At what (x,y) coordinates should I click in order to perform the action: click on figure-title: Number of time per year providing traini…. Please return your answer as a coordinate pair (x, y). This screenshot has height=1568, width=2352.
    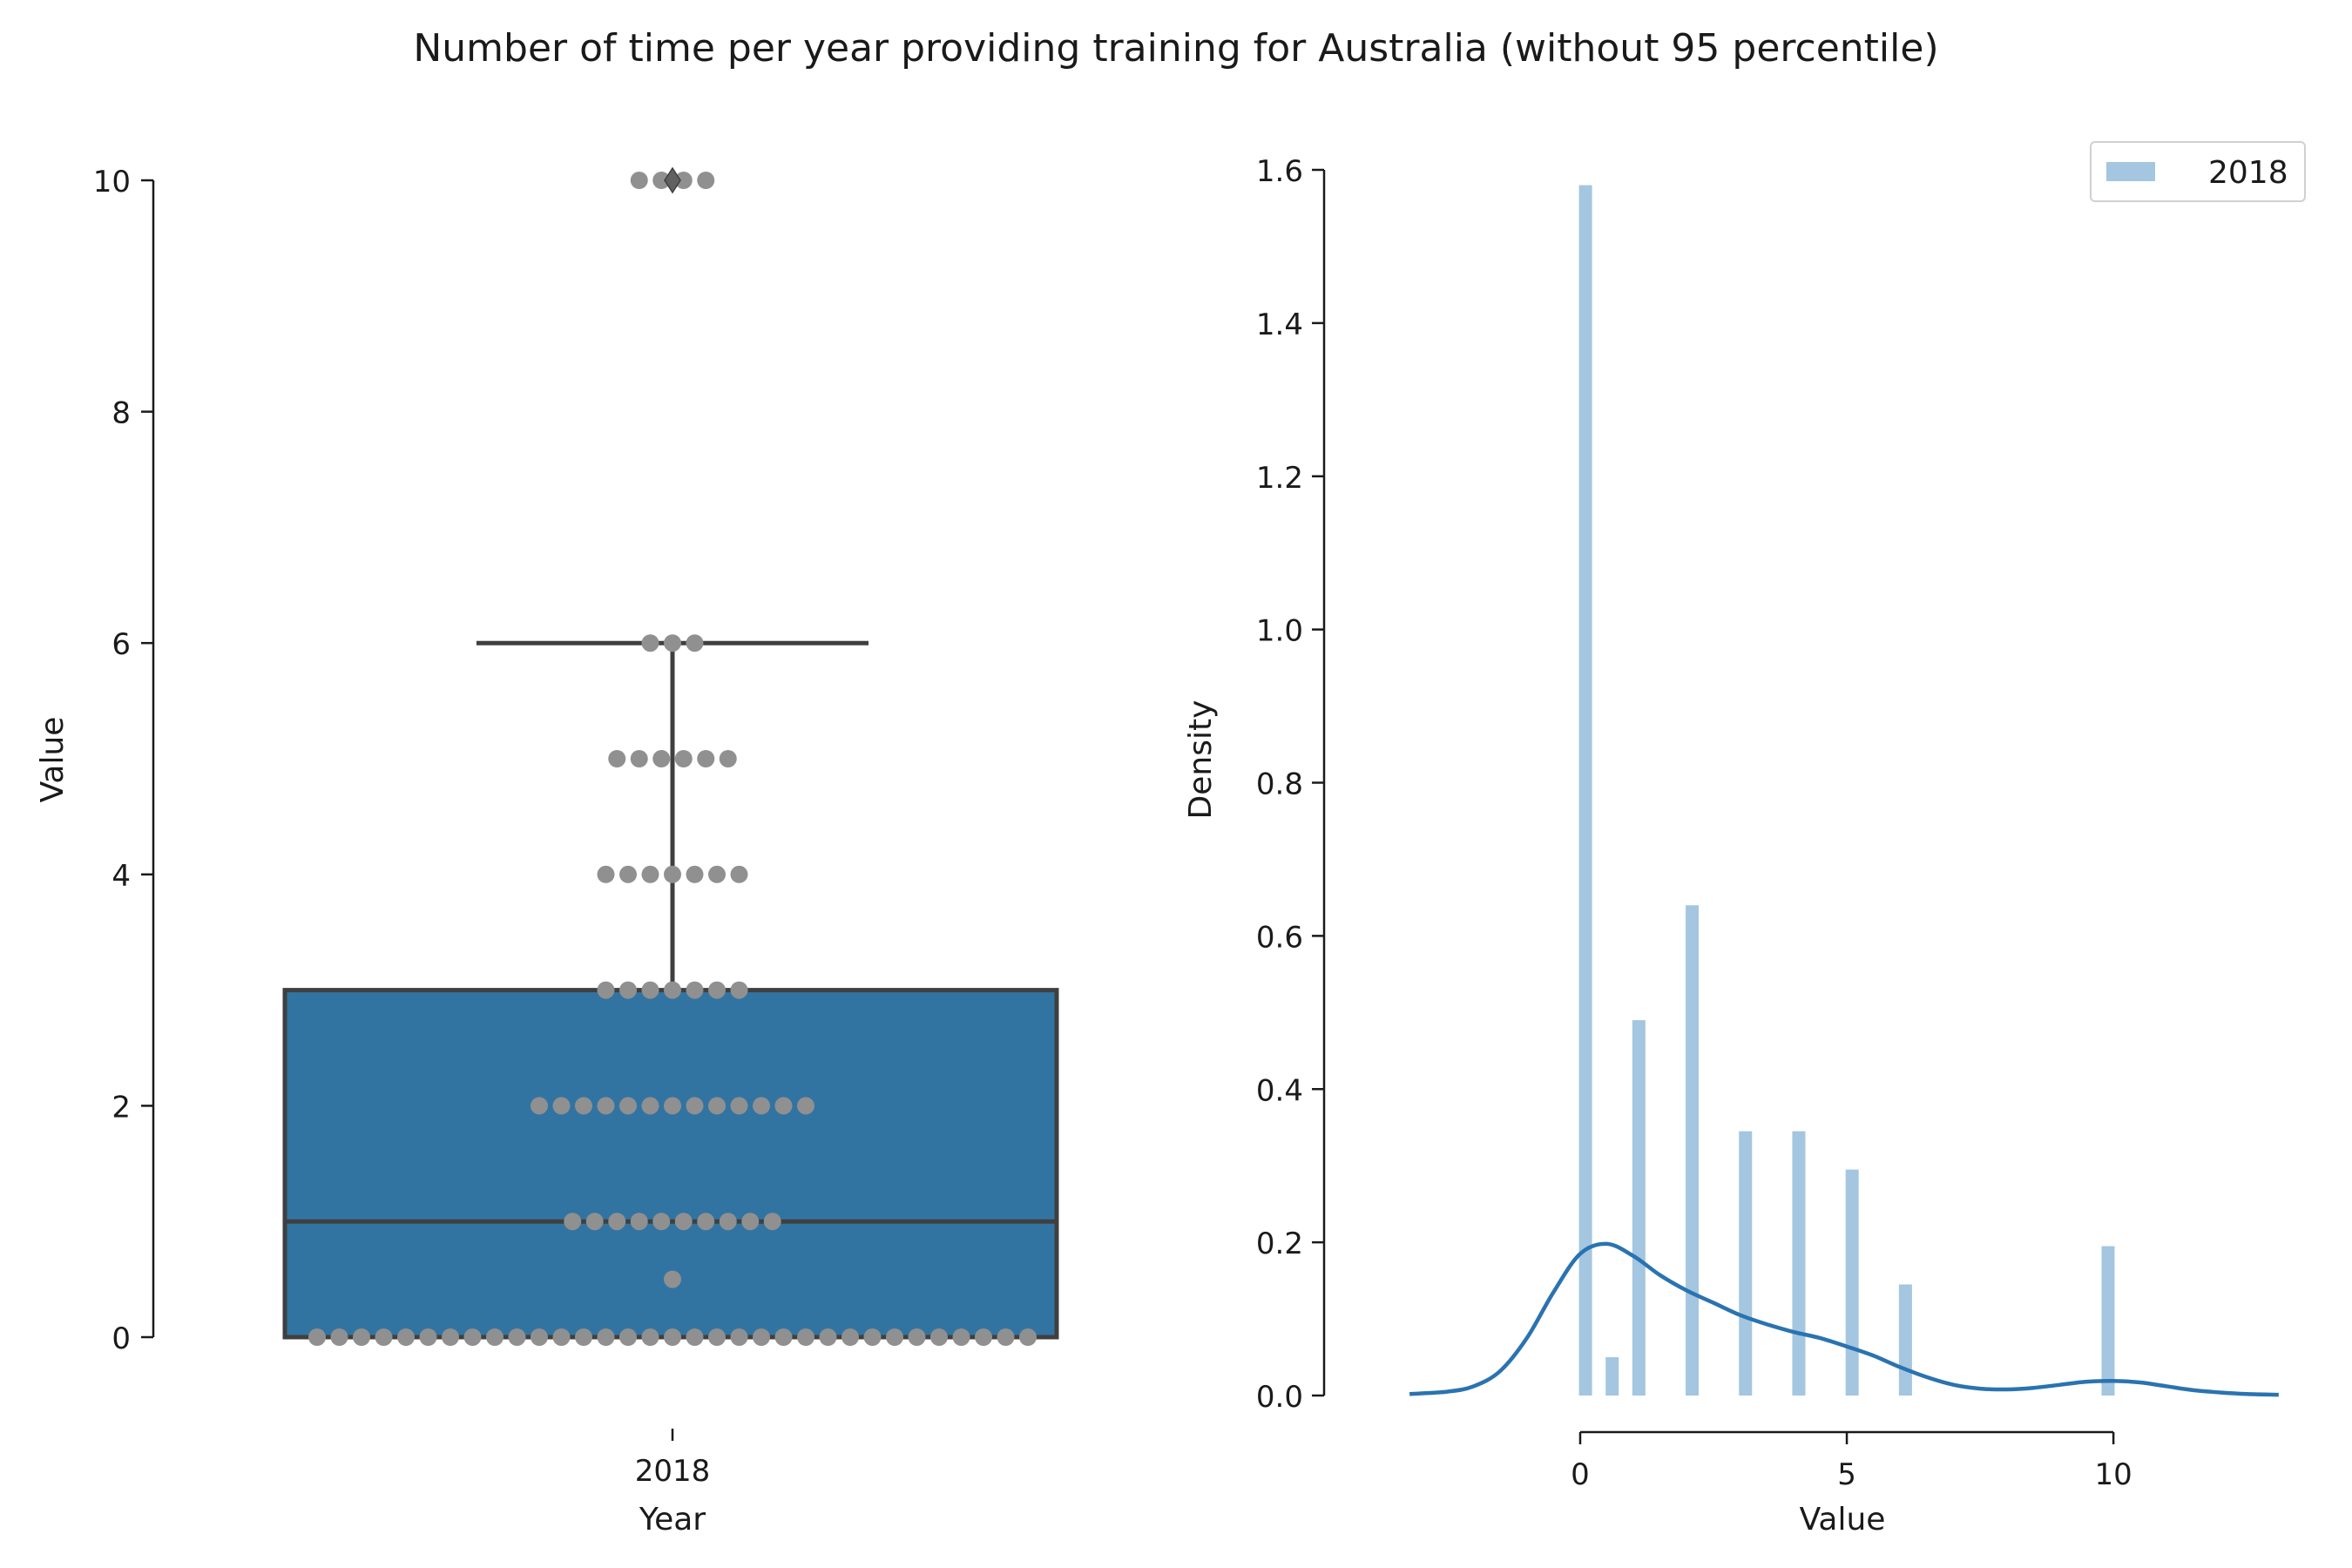
    Looking at the image, I should click on (1175, 48).